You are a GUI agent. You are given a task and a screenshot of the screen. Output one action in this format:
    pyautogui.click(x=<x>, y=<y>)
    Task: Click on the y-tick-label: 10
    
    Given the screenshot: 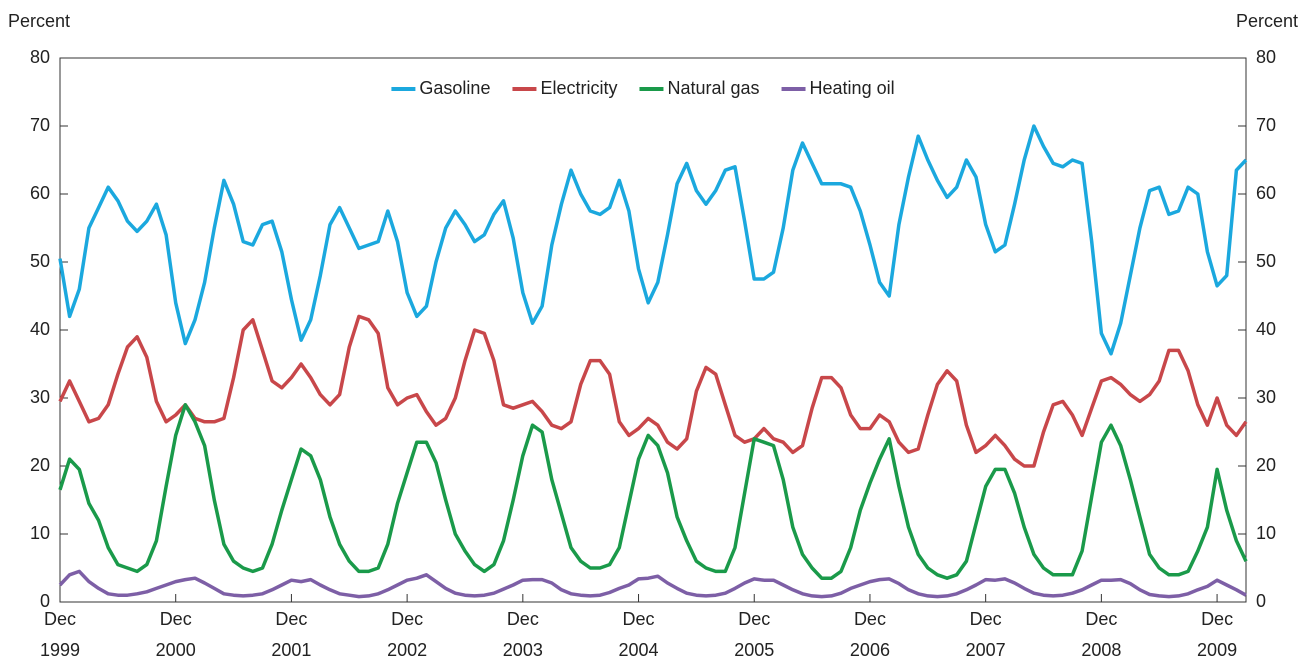 What is the action you would take?
    pyautogui.click(x=40, y=533)
    